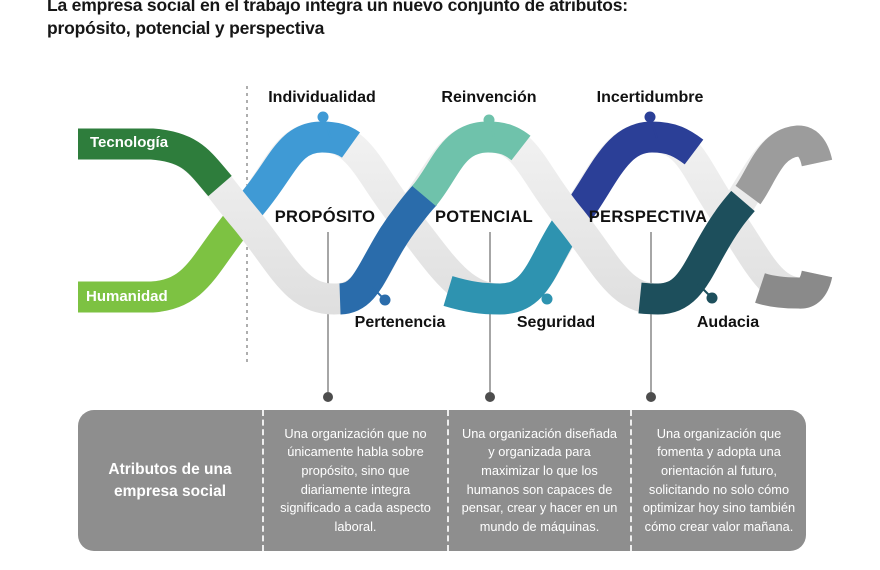 This screenshot has height=570, width=880. What do you see at coordinates (129, 142) in the screenshot?
I see `strand-label-tecnologia: Tecnología` at bounding box center [129, 142].